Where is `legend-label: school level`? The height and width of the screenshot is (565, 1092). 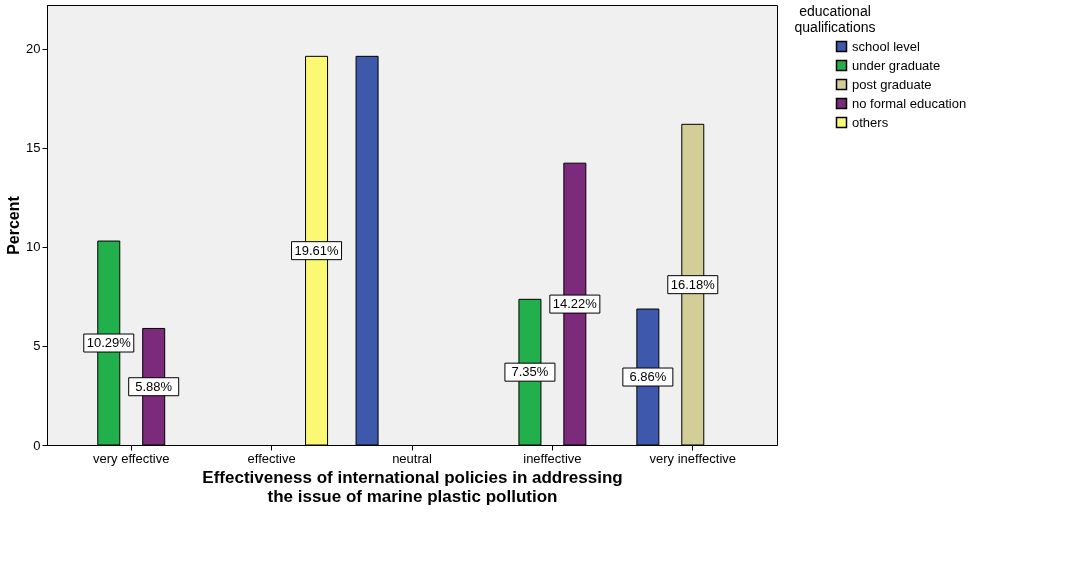
legend-label: school level is located at coordinates (886, 46).